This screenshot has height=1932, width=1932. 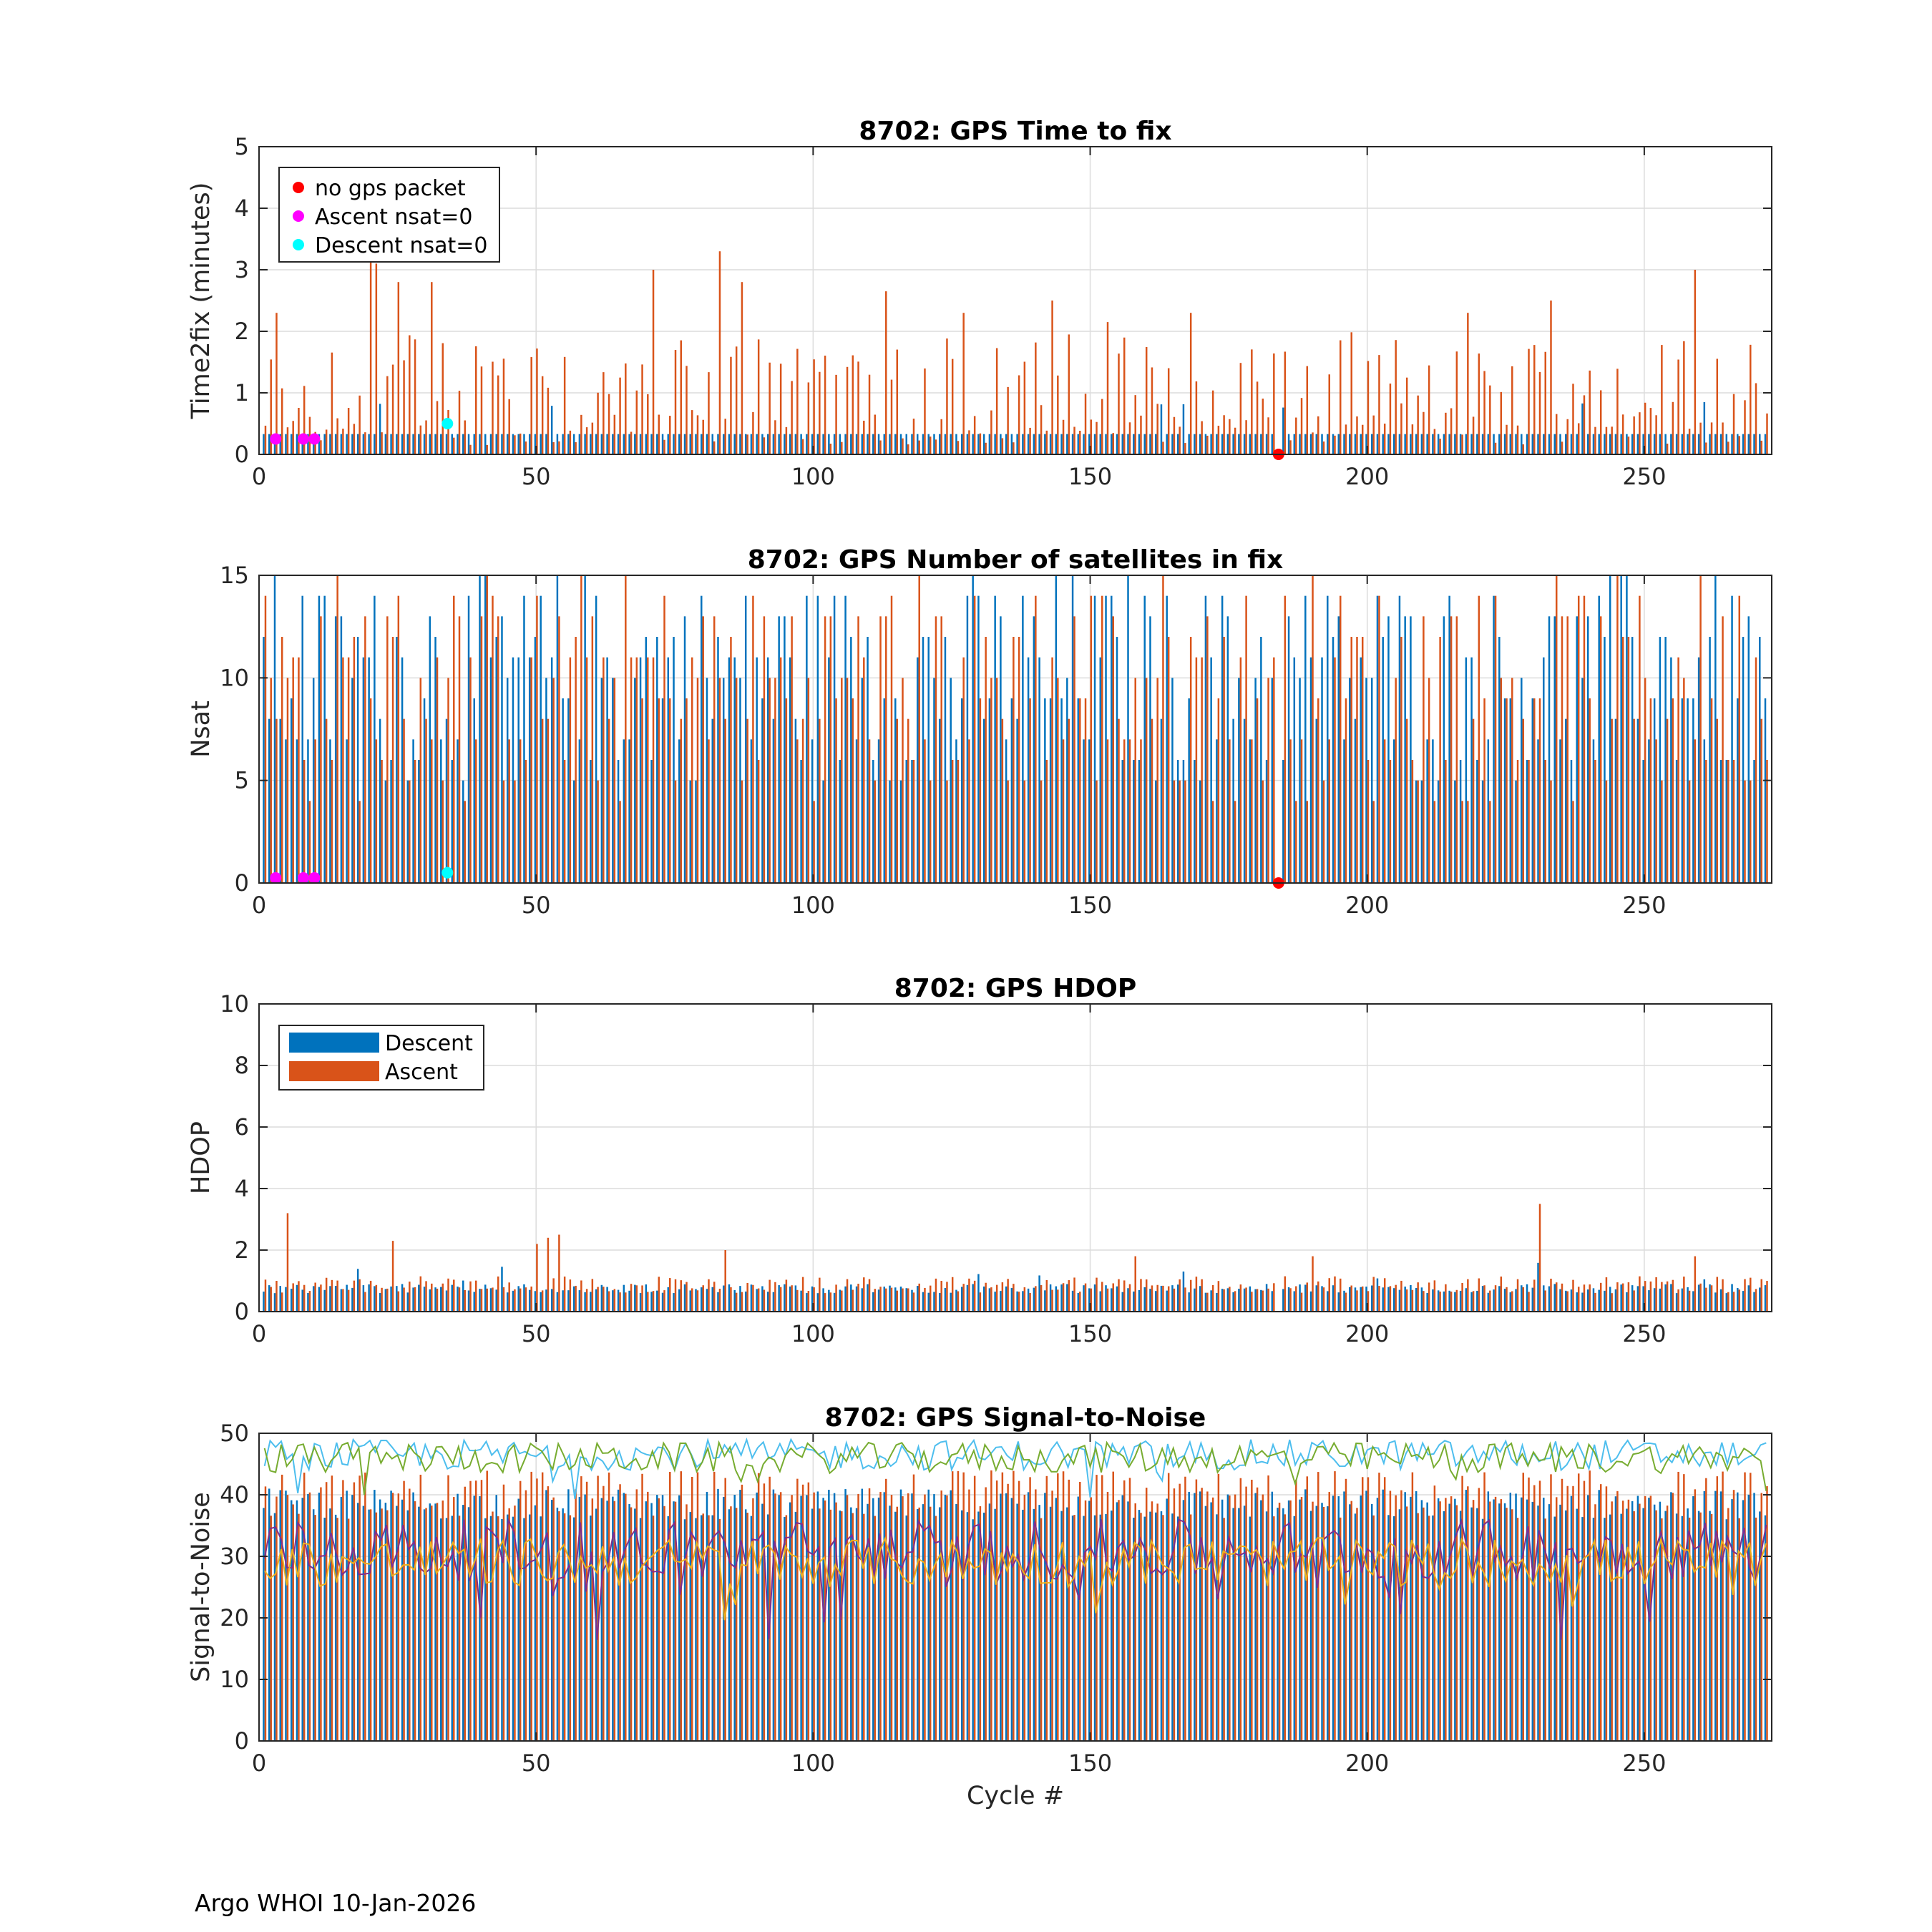 What do you see at coordinates (242, 392) in the screenshot?
I see `y-tick-label: 1` at bounding box center [242, 392].